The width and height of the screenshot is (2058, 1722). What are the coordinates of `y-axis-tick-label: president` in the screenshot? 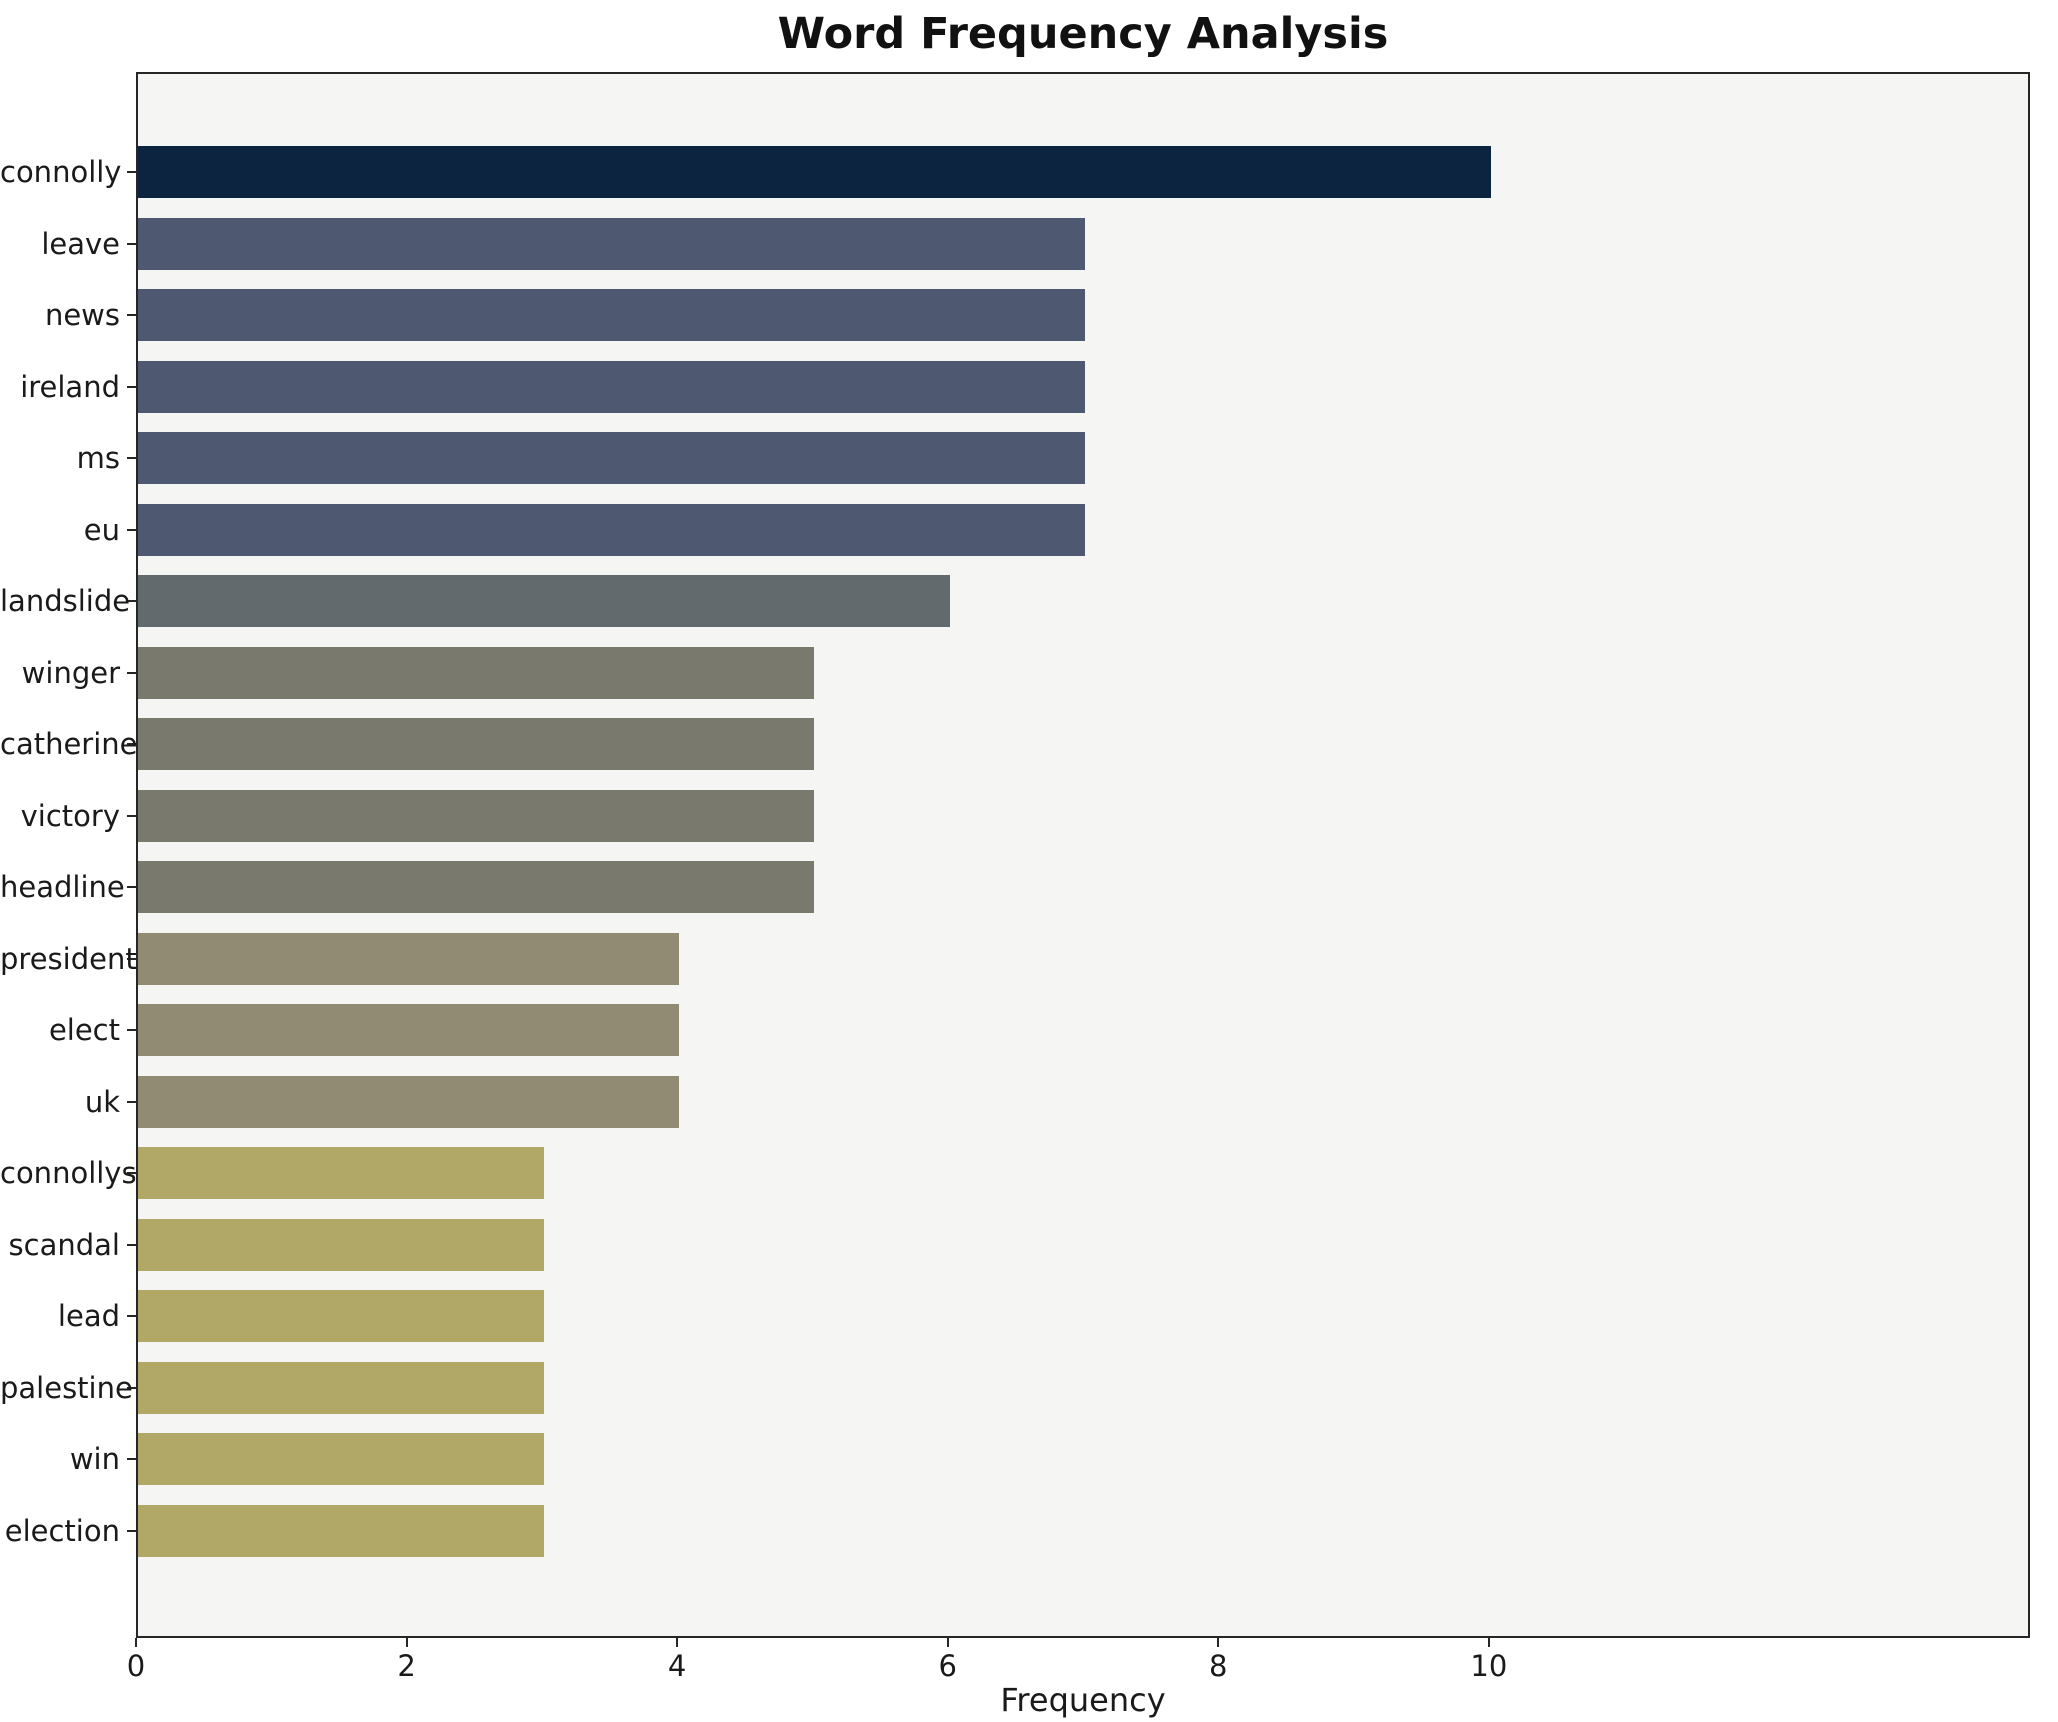 It's located at (68, 958).